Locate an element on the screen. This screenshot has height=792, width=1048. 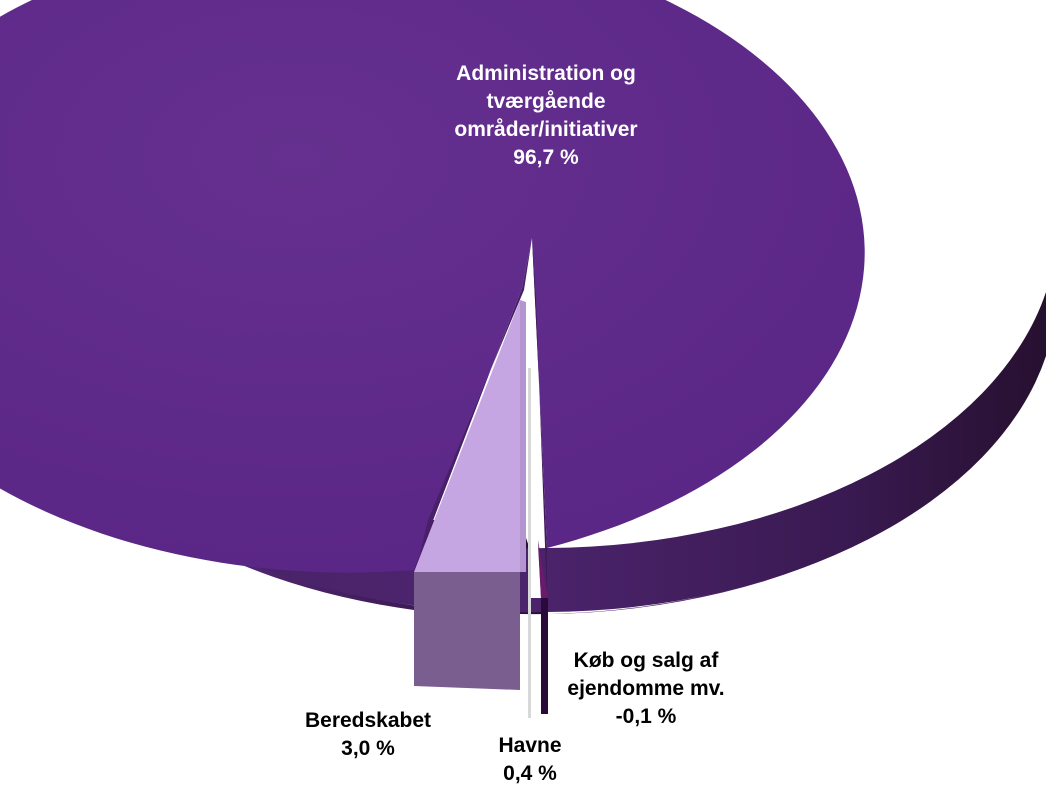
slice-label-name: tværgående is located at coordinates (545, 101).